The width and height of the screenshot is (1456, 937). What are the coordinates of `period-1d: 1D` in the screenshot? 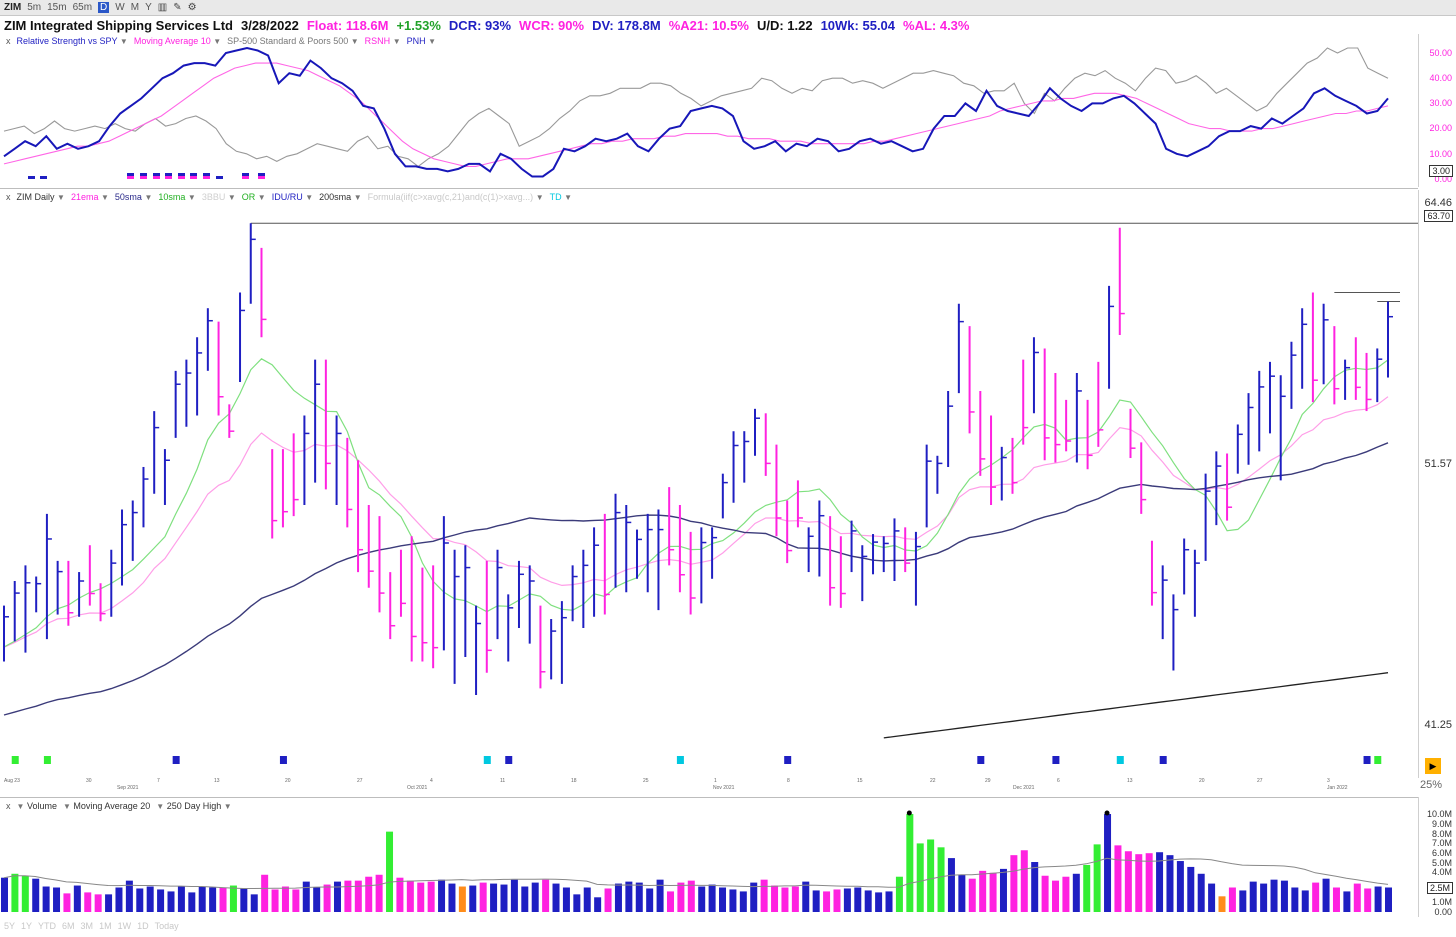 It's located at (143, 926).